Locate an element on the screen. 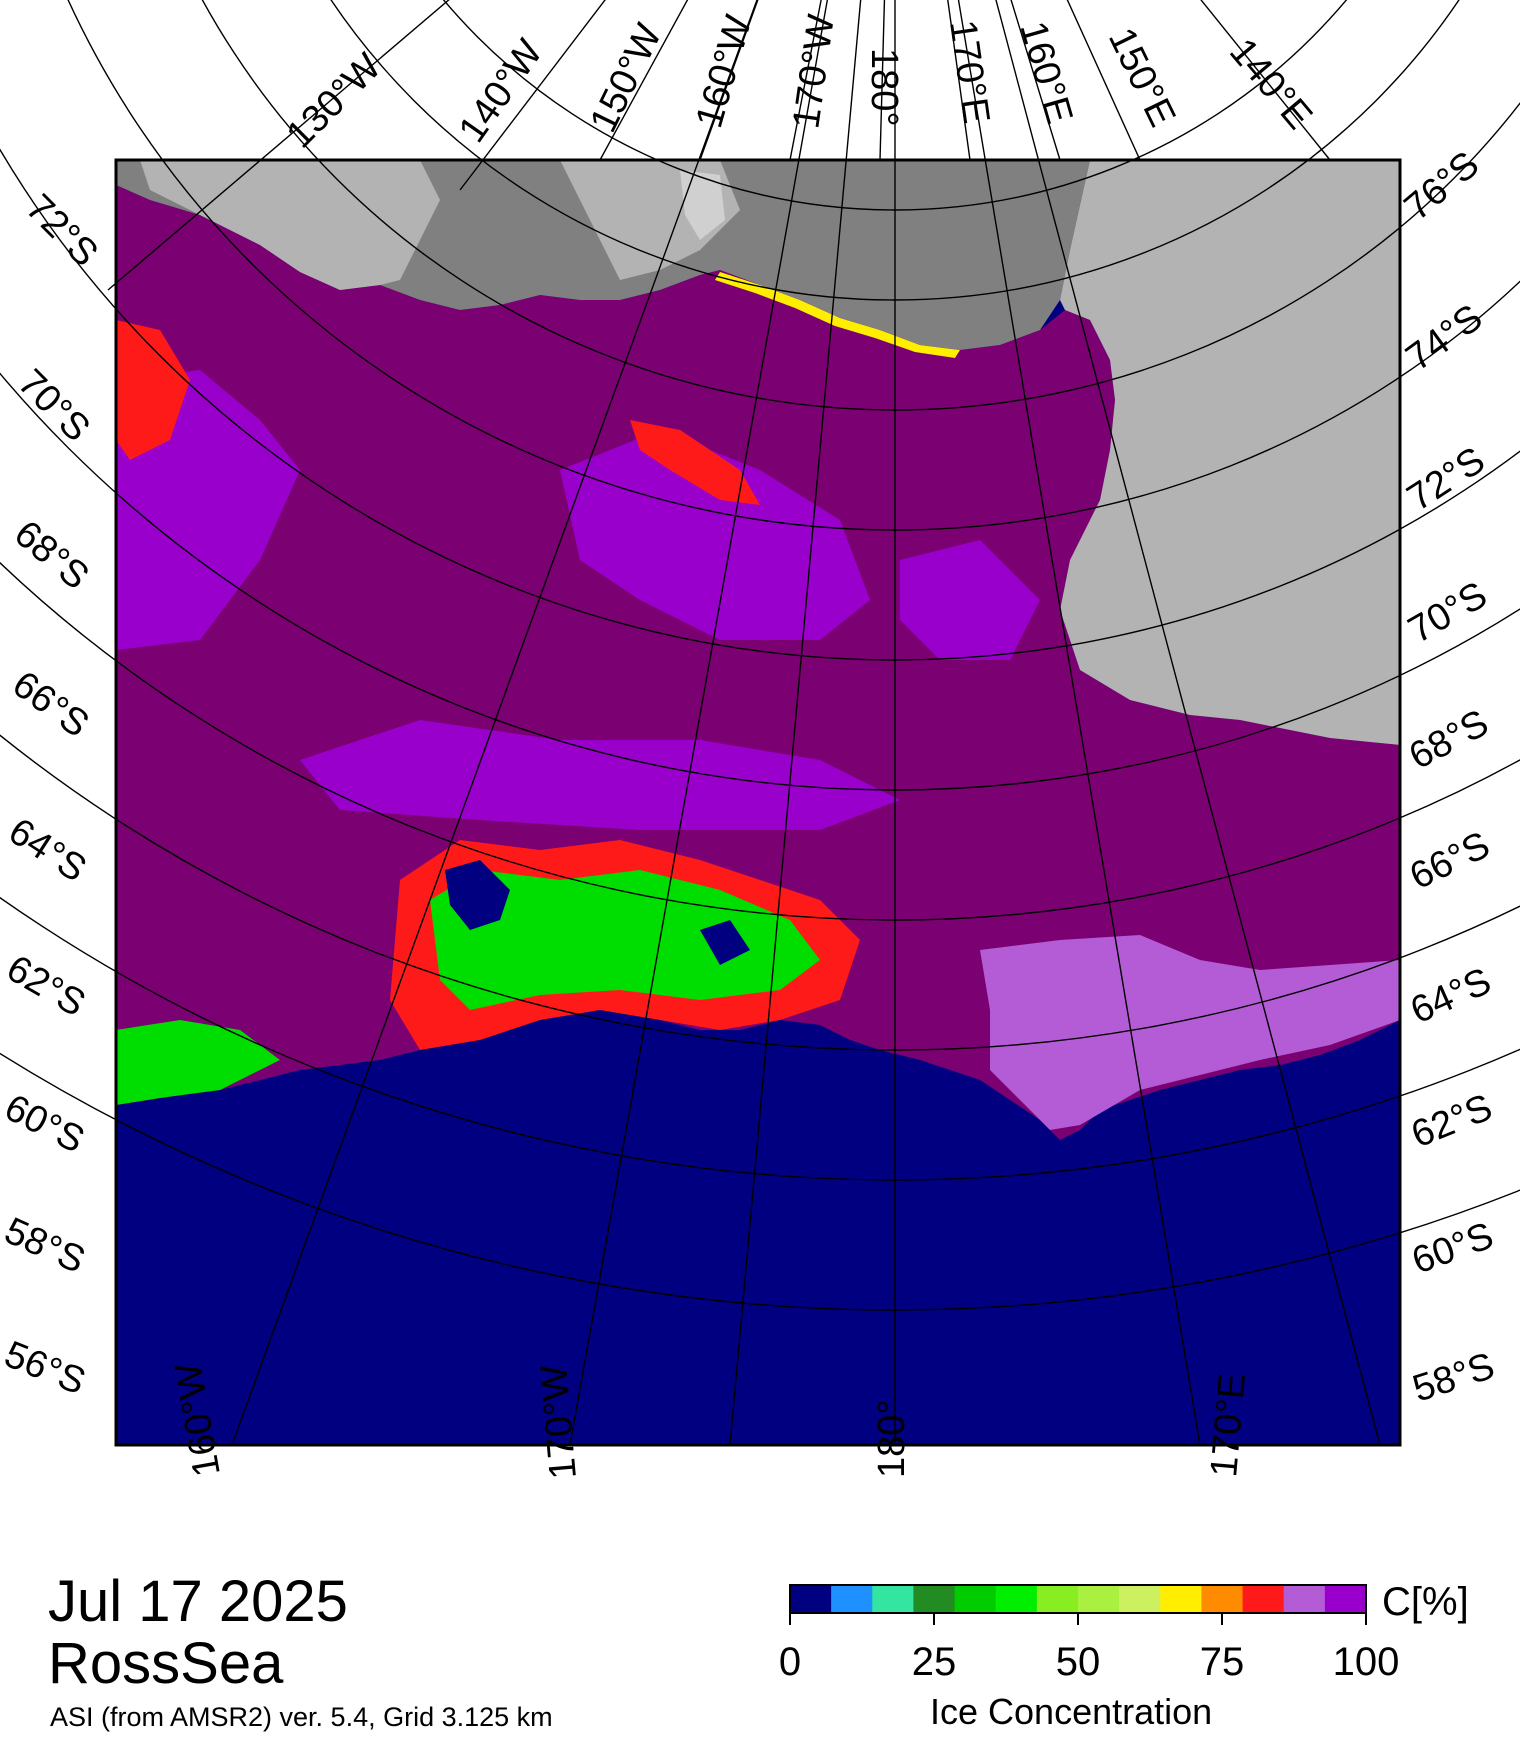 Image resolution: width=1520 pixels, height=1737 pixels. meridian-label: 160°E is located at coordinates (1045, 73).